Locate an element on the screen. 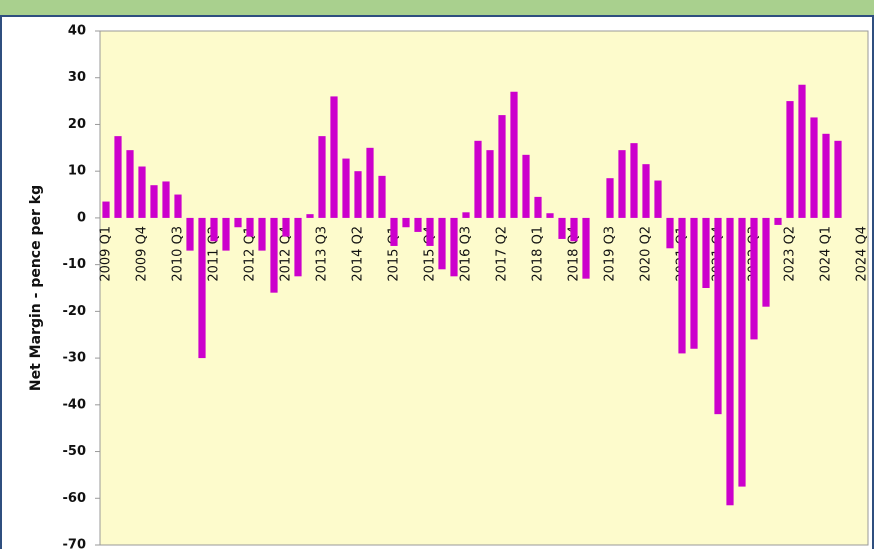 This screenshot has width=874, height=549. x-tick-label: 2009 Q1 is located at coordinates (106, 254).